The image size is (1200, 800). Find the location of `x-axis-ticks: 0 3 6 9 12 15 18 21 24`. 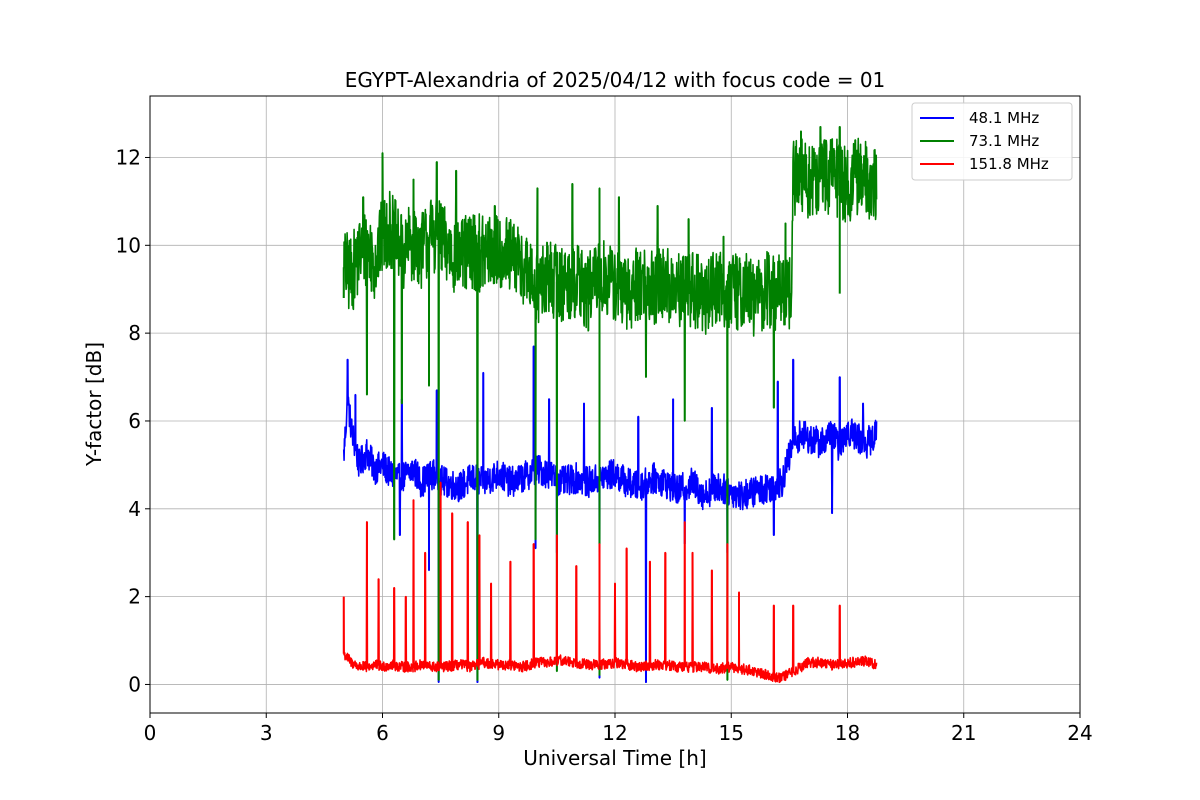

x-axis-ticks: 0 3 6 9 12 15 18 21 24 is located at coordinates (618, 729).